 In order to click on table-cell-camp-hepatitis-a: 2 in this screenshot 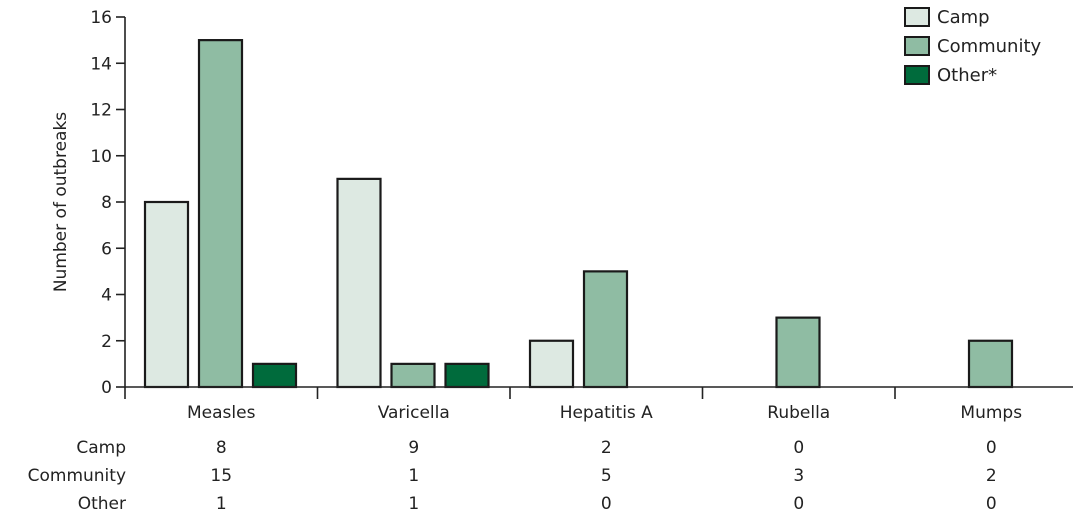, I will do `click(606, 448)`.